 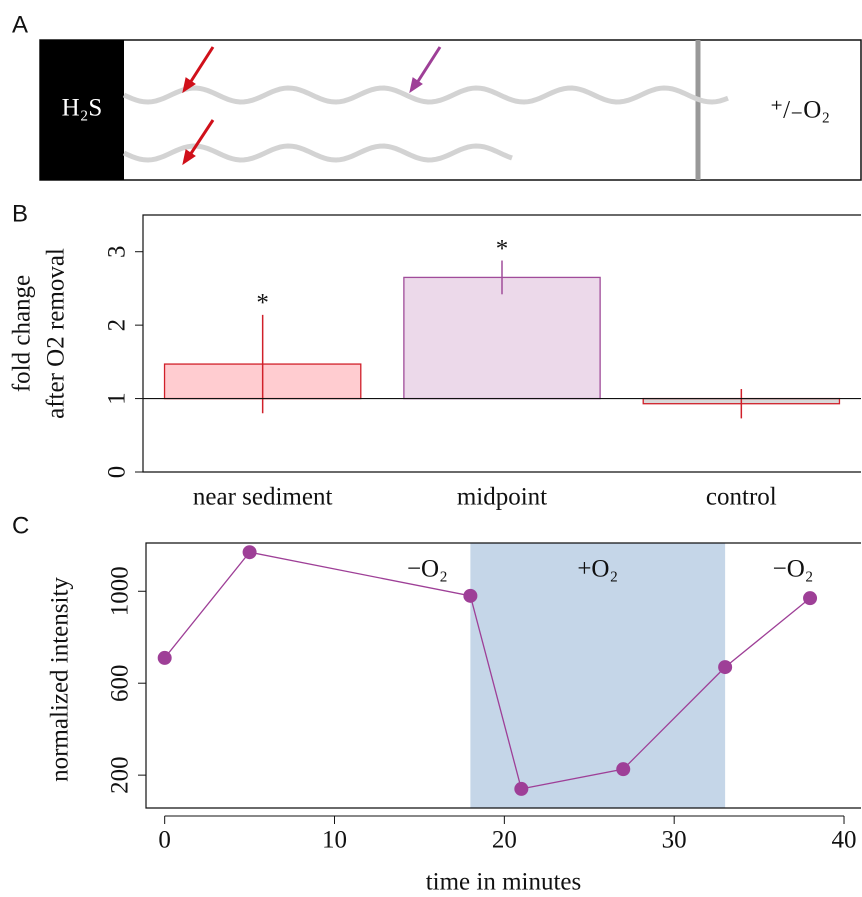 What do you see at coordinates (56, 333) in the screenshot?
I see `y-axis-label: after O2 removal` at bounding box center [56, 333].